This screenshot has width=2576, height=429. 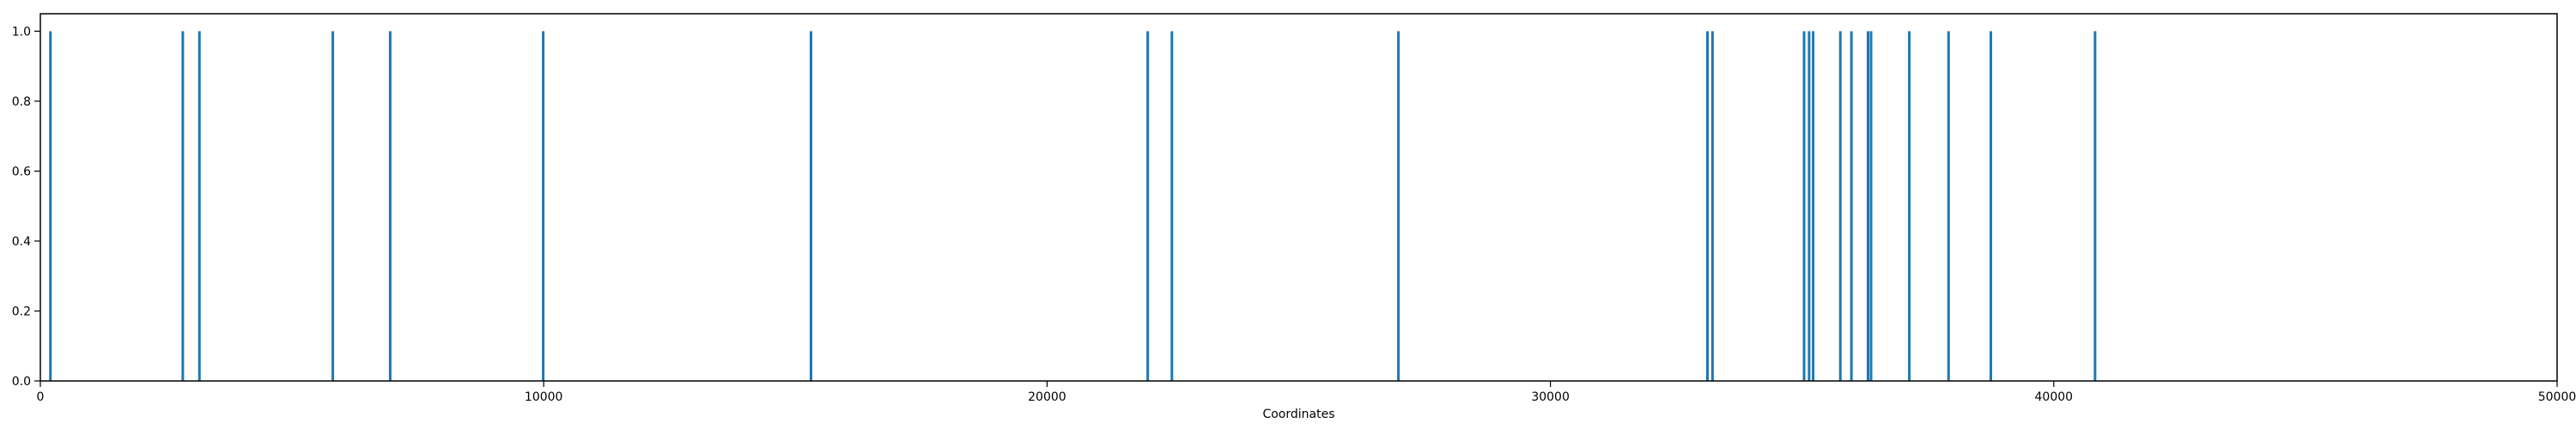 I want to click on y-tick-label: 1.0, so click(x=21, y=32).